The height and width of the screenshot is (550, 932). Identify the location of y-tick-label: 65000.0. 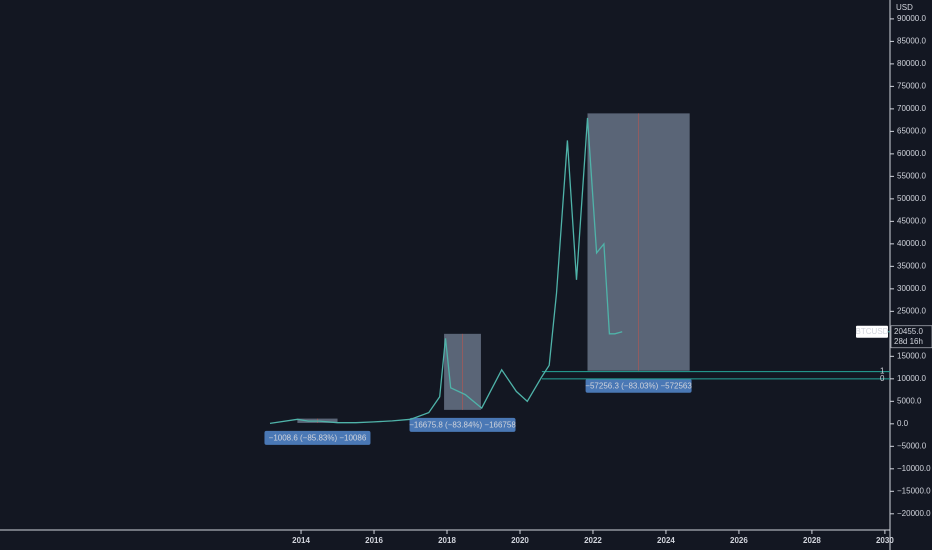
(911, 130).